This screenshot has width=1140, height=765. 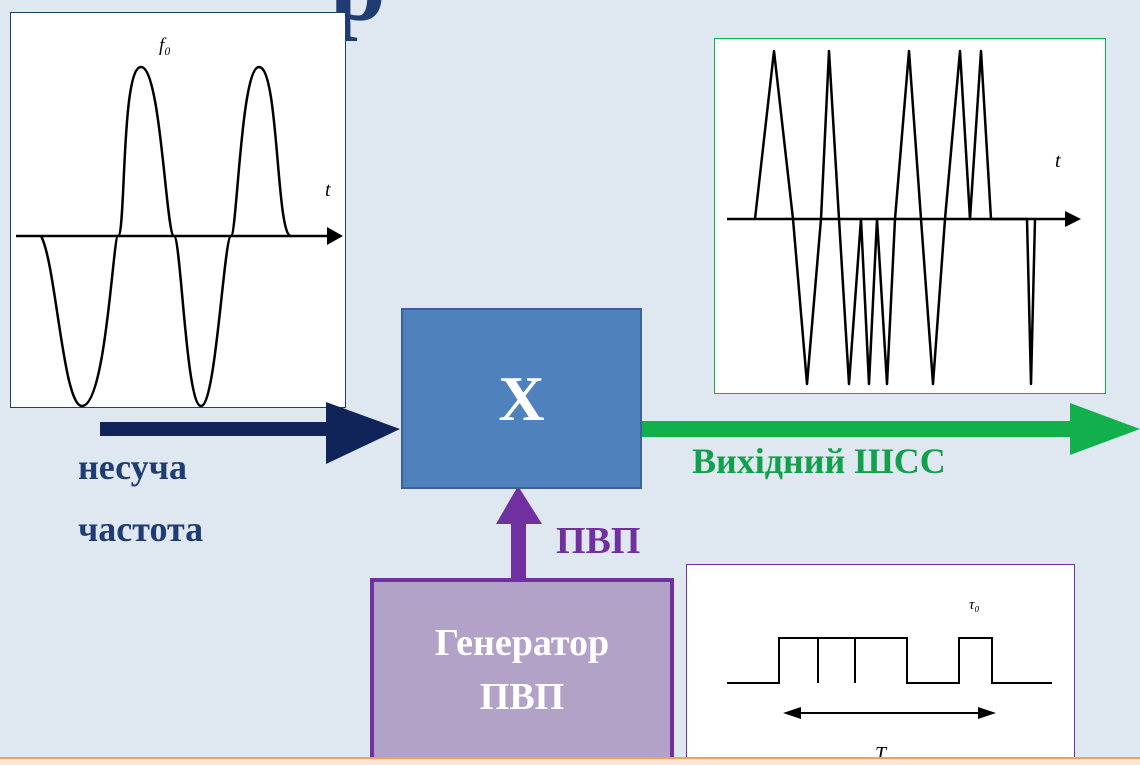 What do you see at coordinates (250, 433) in the screenshot?
I see `carrier-input-arrow` at bounding box center [250, 433].